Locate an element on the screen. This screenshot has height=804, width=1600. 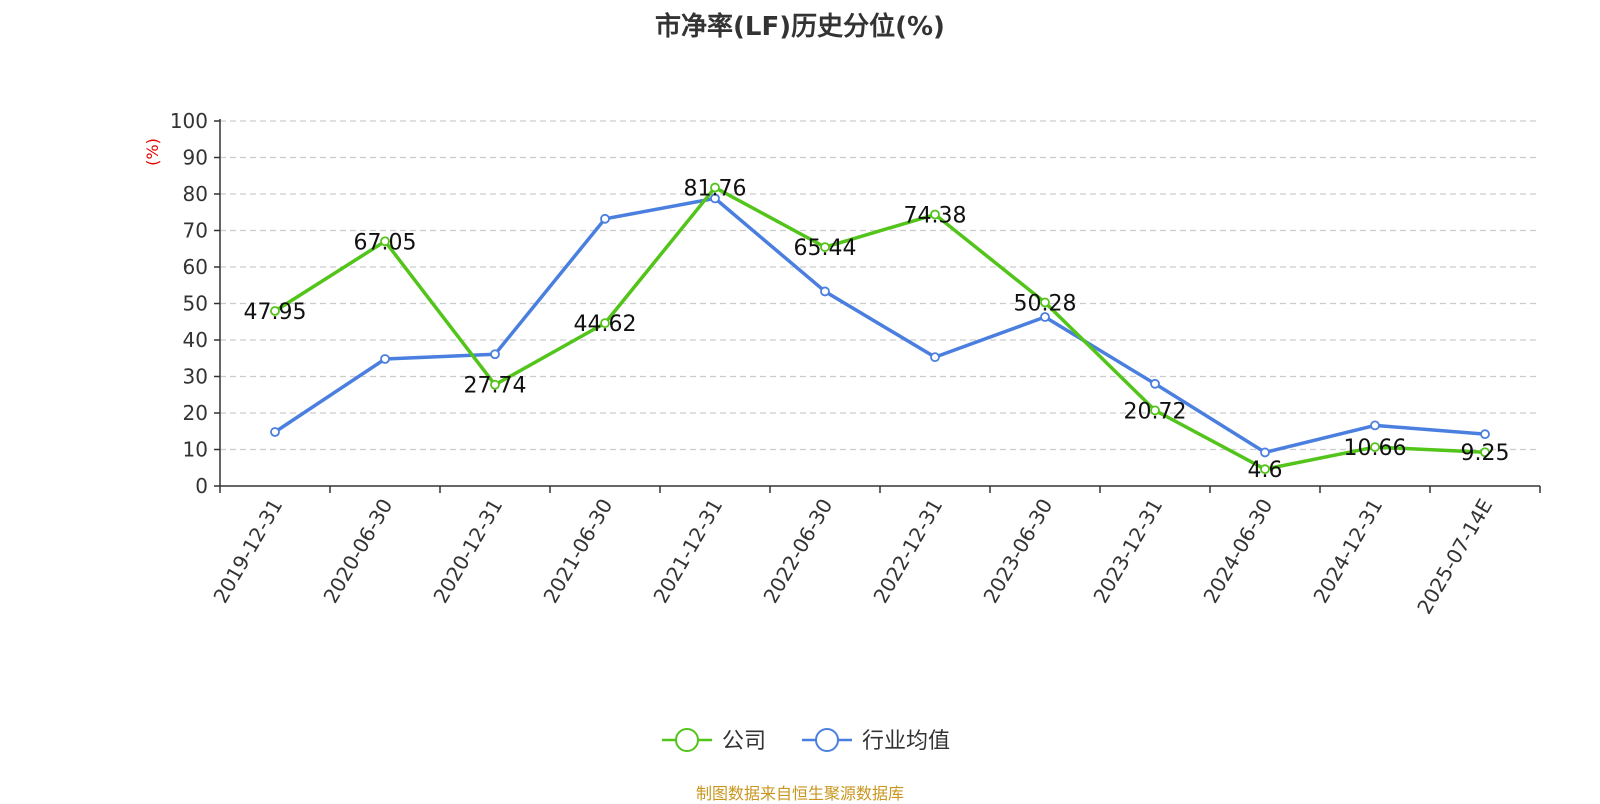
x-tick-label: 2020-12-31 is located at coordinates (467, 551).